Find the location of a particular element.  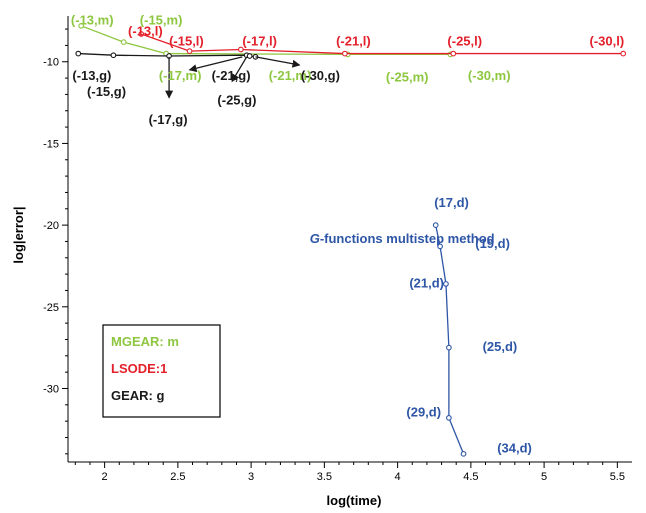

data-label: (-21,g) is located at coordinates (231, 75).